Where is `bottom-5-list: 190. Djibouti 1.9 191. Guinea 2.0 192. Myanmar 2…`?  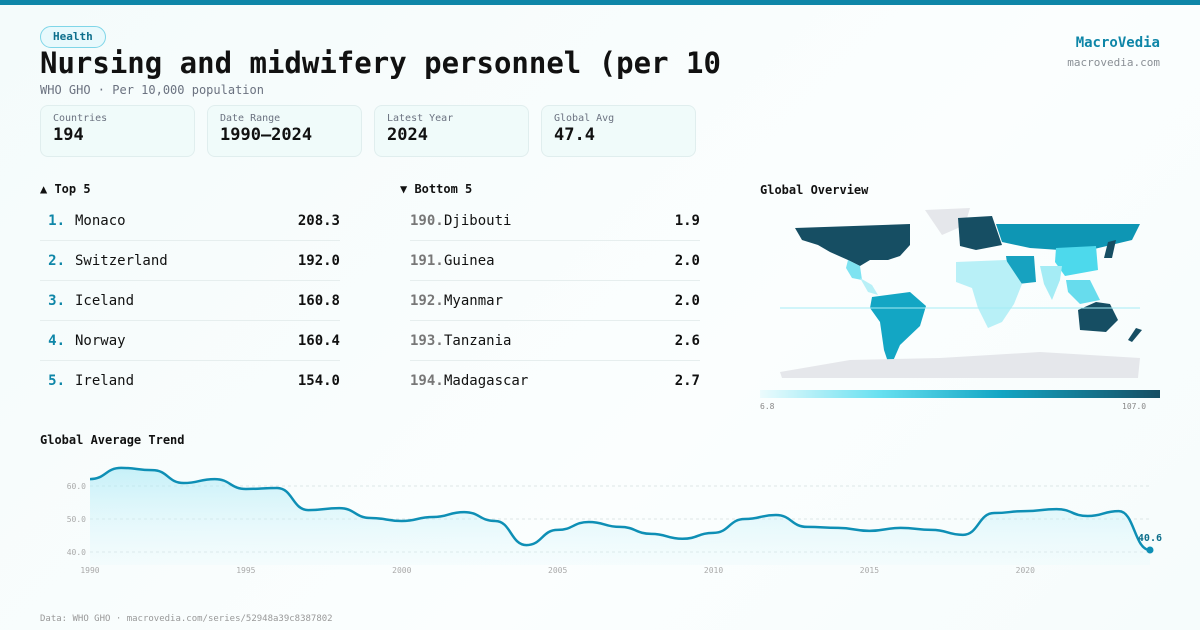 bottom-5-list: 190. Djibouti 1.9 191. Guinea 2.0 192. Myanmar 2… is located at coordinates (555, 301).